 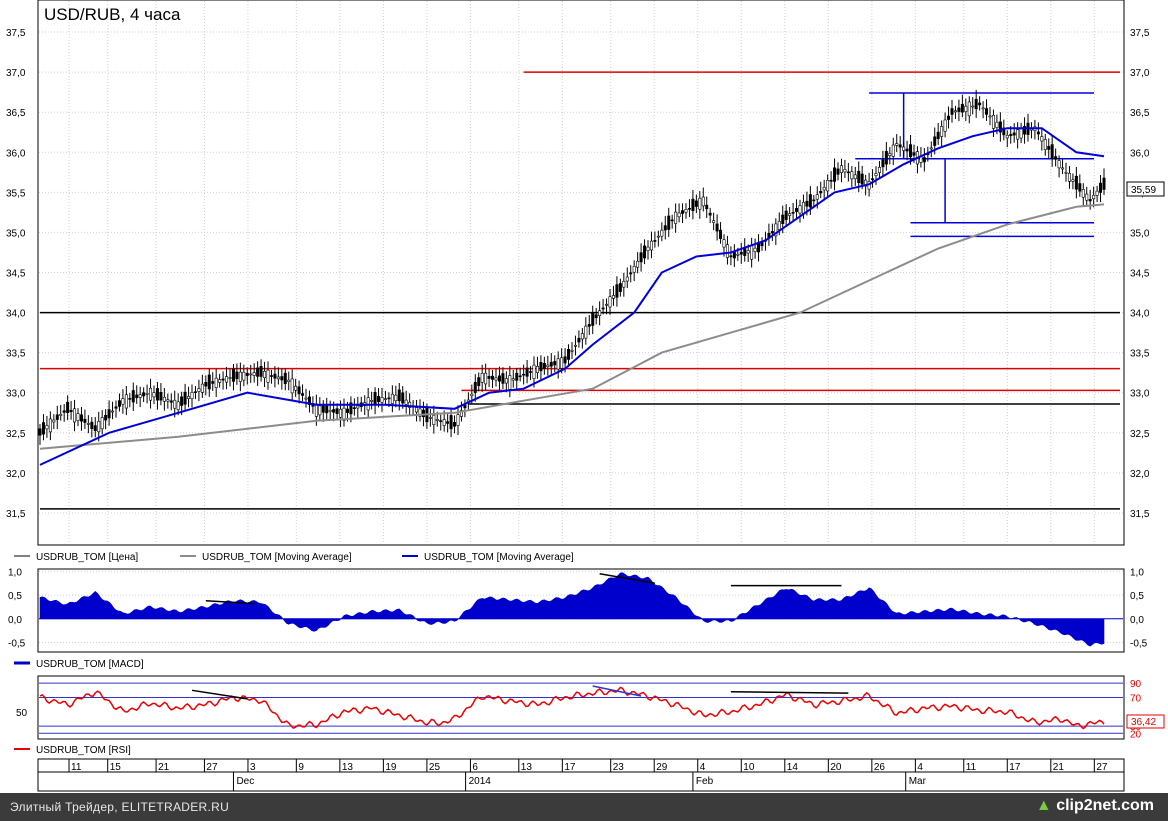 I want to click on logo-arrow-icon: ▲, so click(x=1043, y=805).